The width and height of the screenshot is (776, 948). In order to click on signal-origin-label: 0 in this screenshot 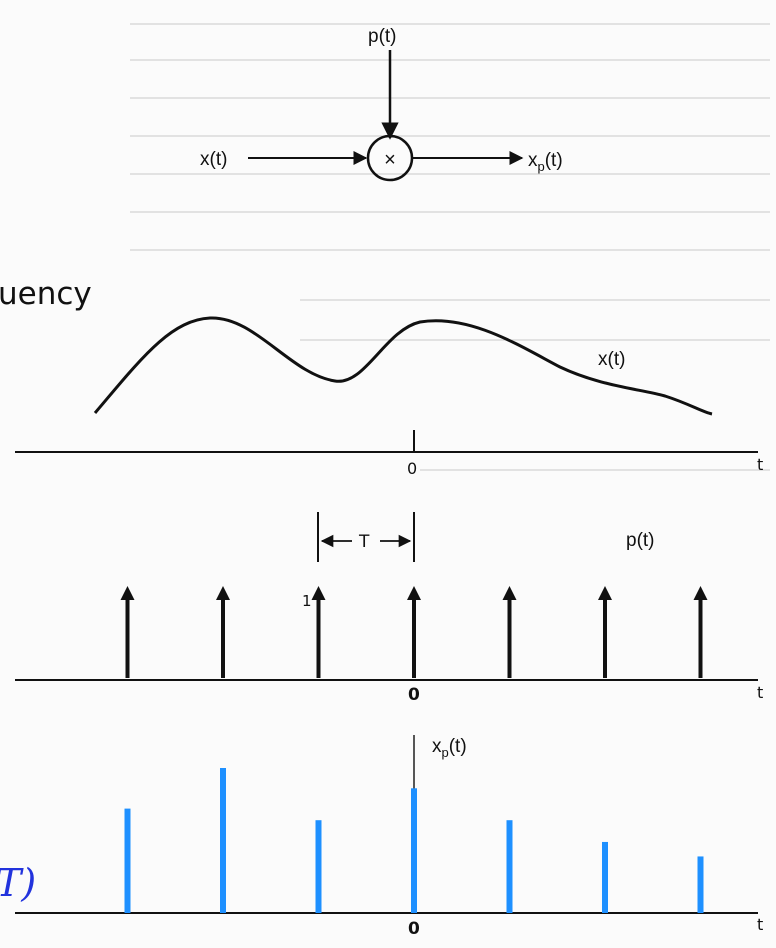, I will do `click(412, 468)`.